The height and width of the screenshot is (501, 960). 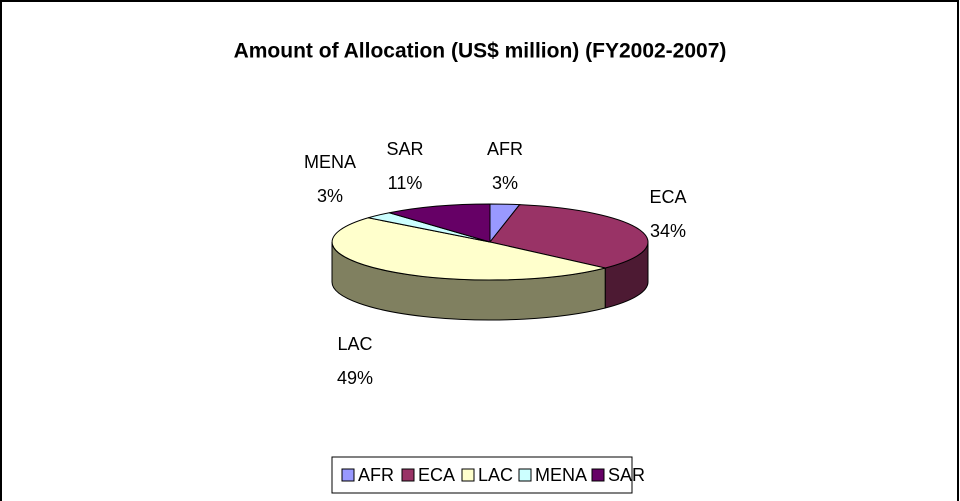 I want to click on slice-label-name: AFR, so click(x=505, y=149).